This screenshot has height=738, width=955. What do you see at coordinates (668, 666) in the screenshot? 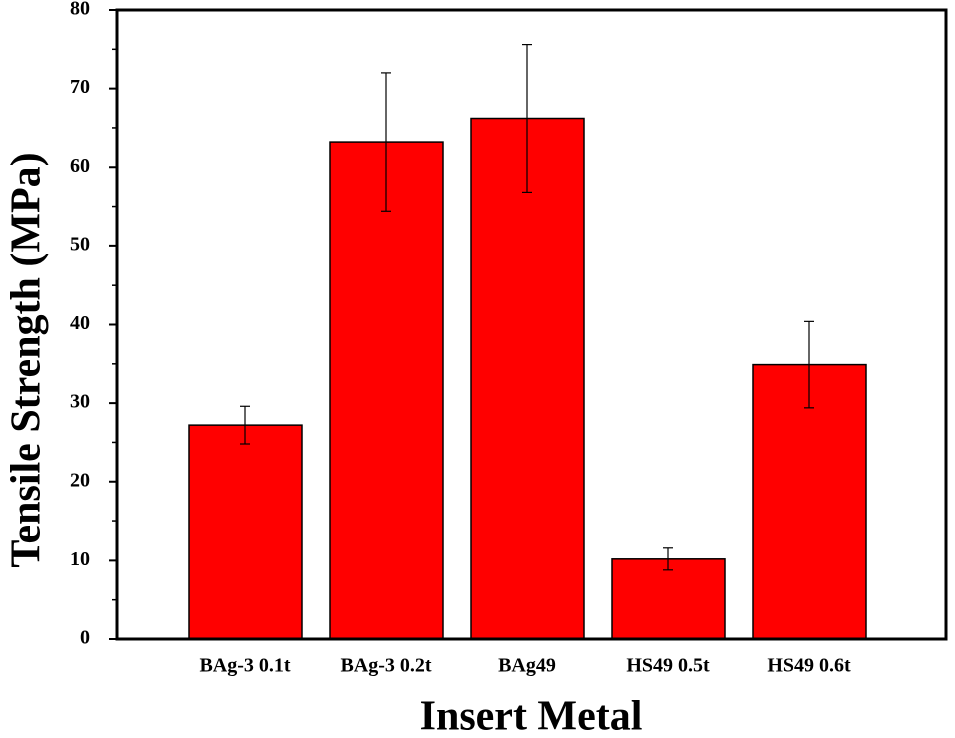
I see `x-tick-label: HS49 0.5t` at bounding box center [668, 666].